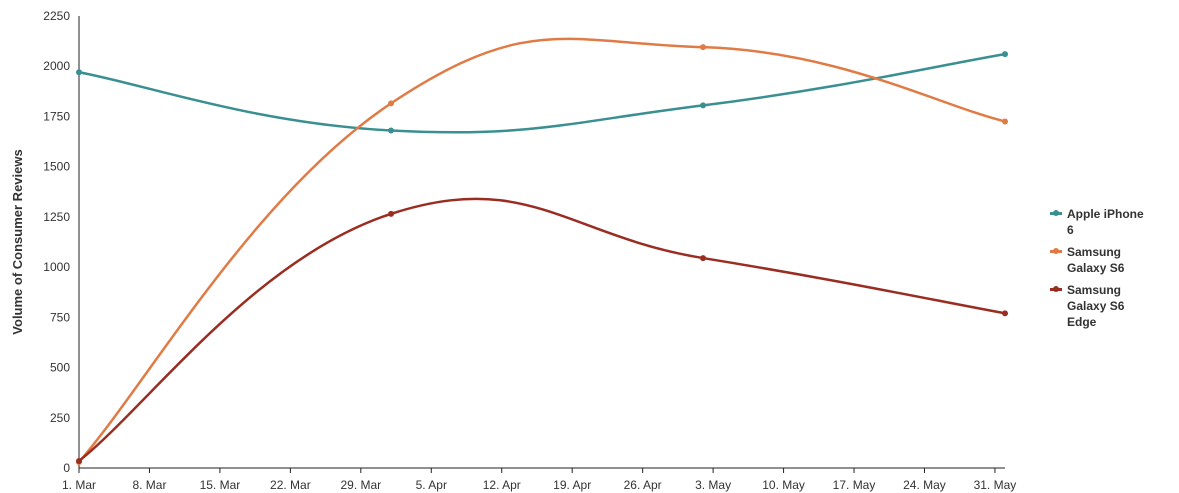 The image size is (1179, 493). Describe the element at coordinates (290, 485) in the screenshot. I see `x-tick-label: 22. Mar` at that location.